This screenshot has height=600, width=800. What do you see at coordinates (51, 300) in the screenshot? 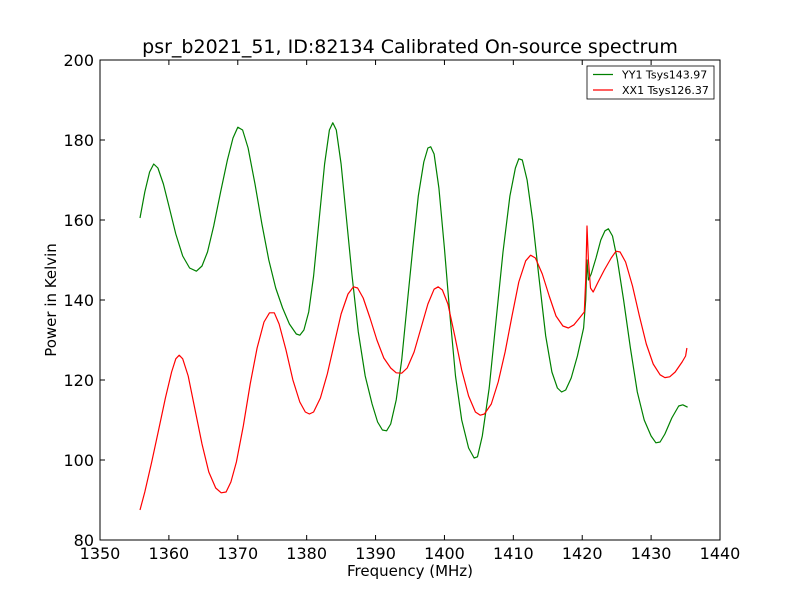
I see `y-axis-label: Power in Kelvin` at bounding box center [51, 300].